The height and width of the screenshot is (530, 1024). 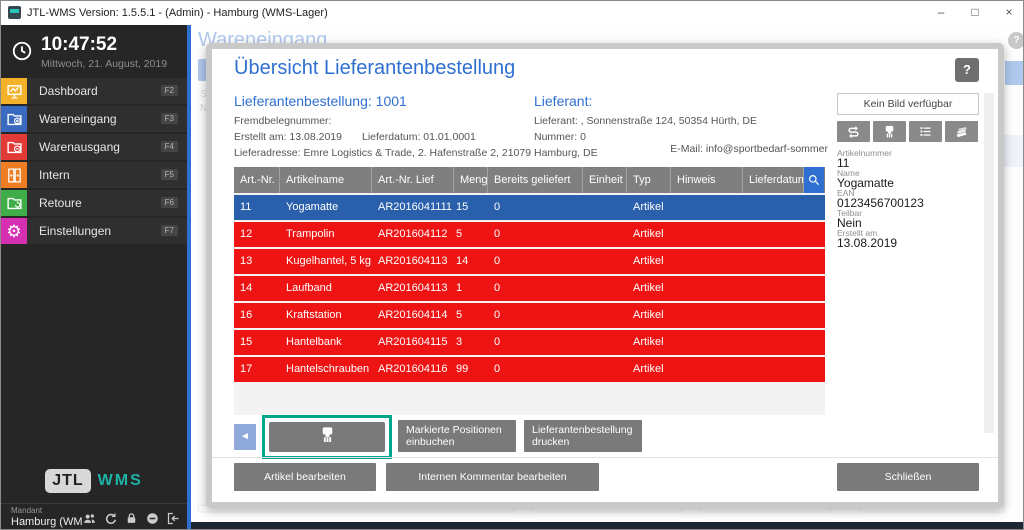 I want to click on book-position-button, so click(x=327, y=437).